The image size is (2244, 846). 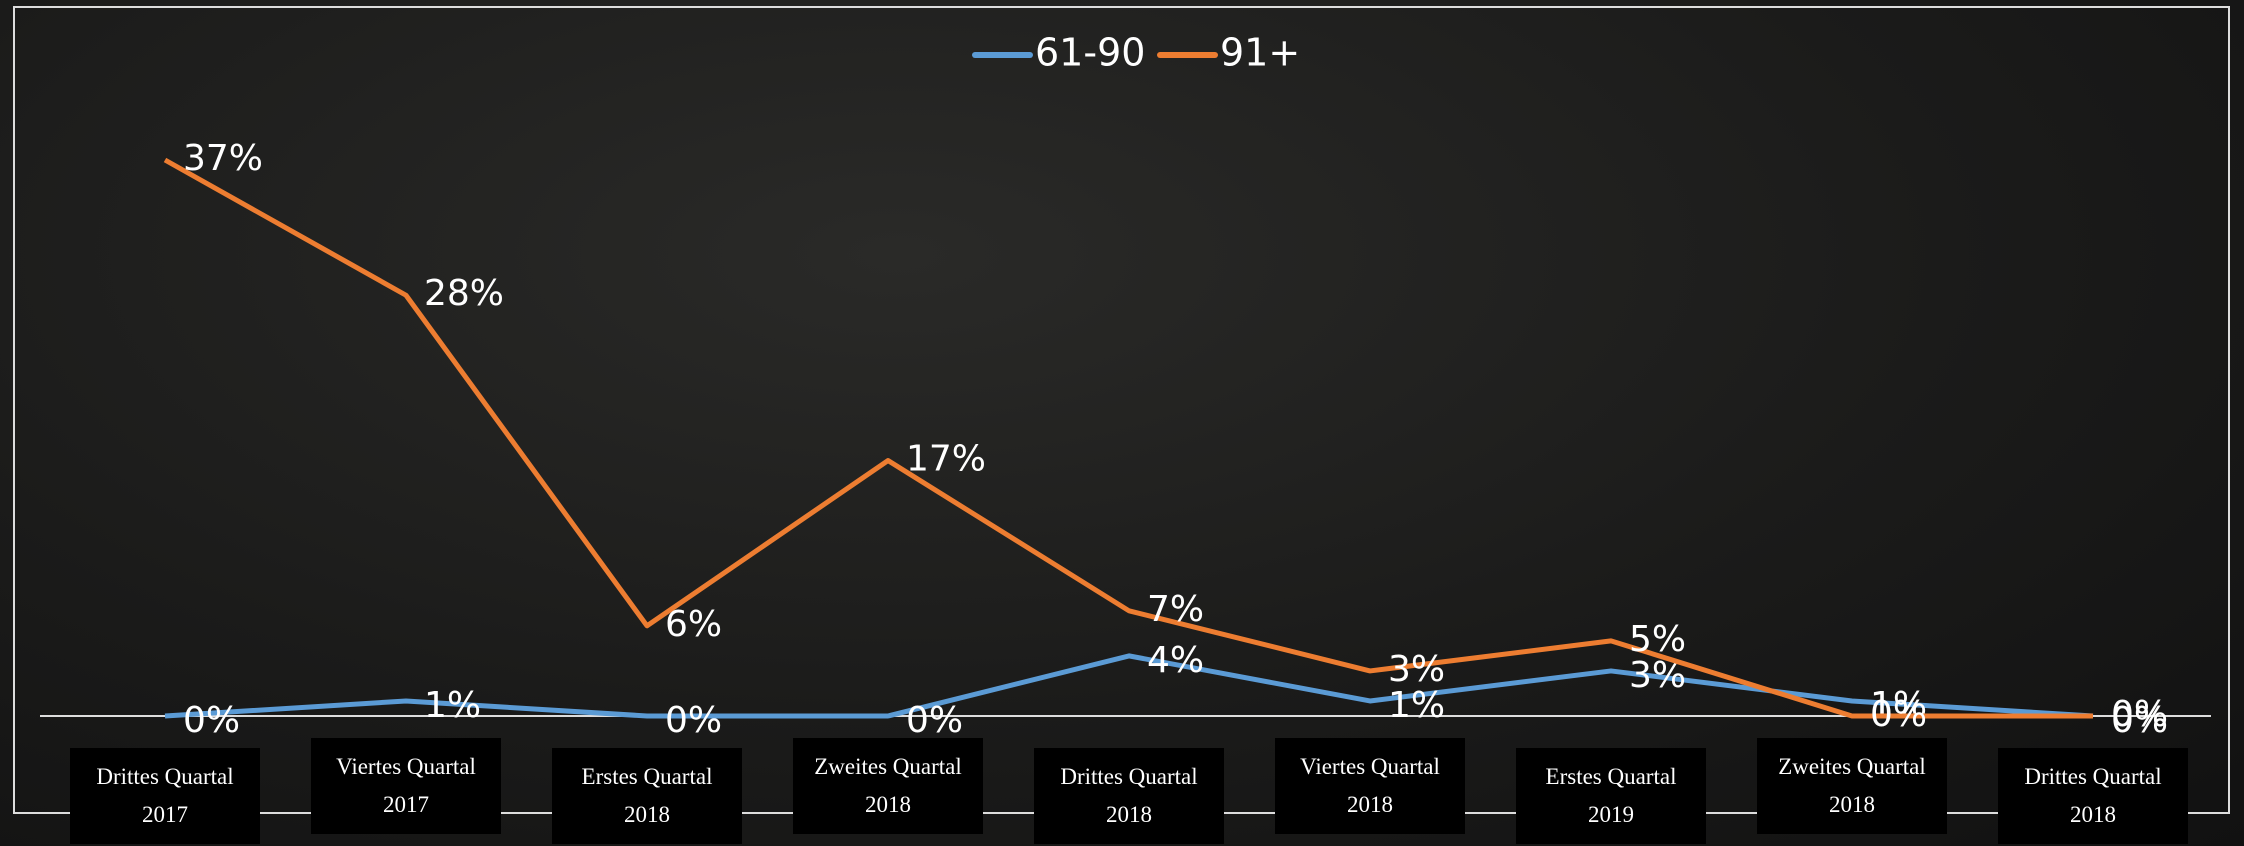 What do you see at coordinates (1370, 786) in the screenshot?
I see `x-tick-label: Viertes Quartal 2018` at bounding box center [1370, 786].